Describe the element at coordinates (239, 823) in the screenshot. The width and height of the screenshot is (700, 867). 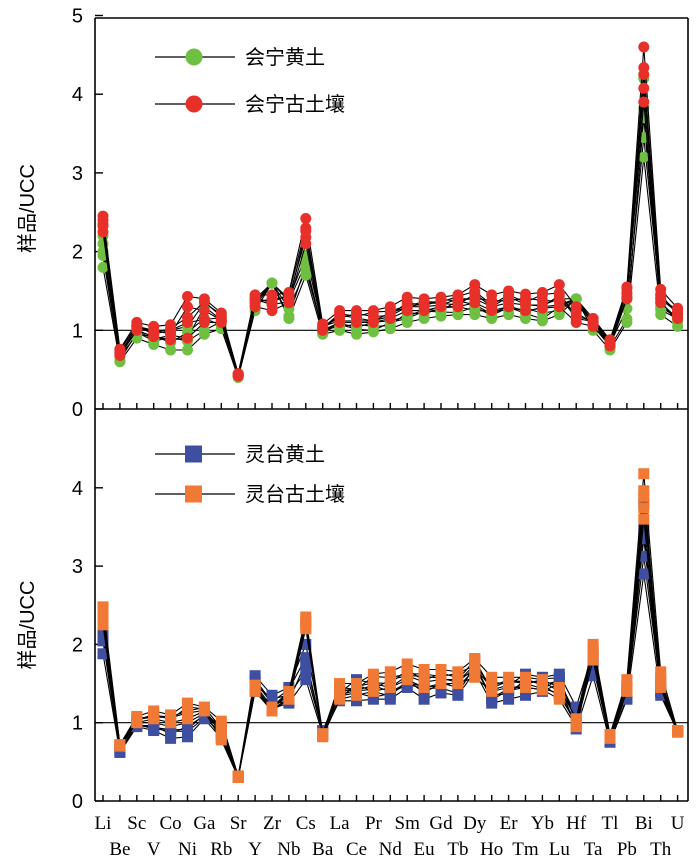
I see `x-tick-label: Sr` at that location.